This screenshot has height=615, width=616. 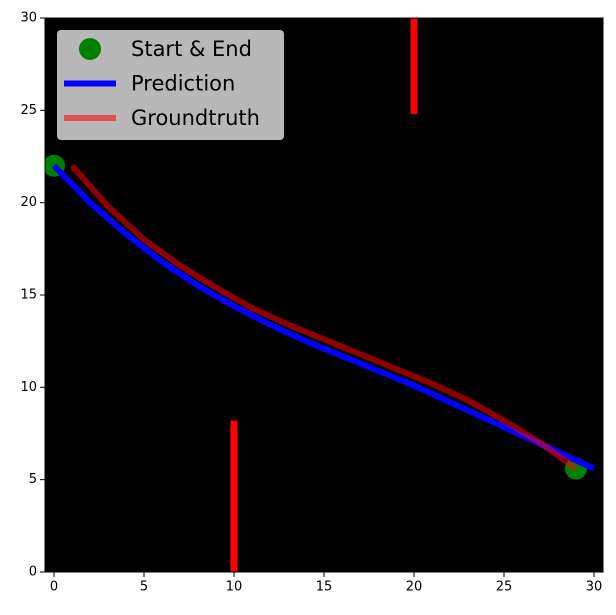 I want to click on y-tick-label: 5, so click(x=33, y=479).